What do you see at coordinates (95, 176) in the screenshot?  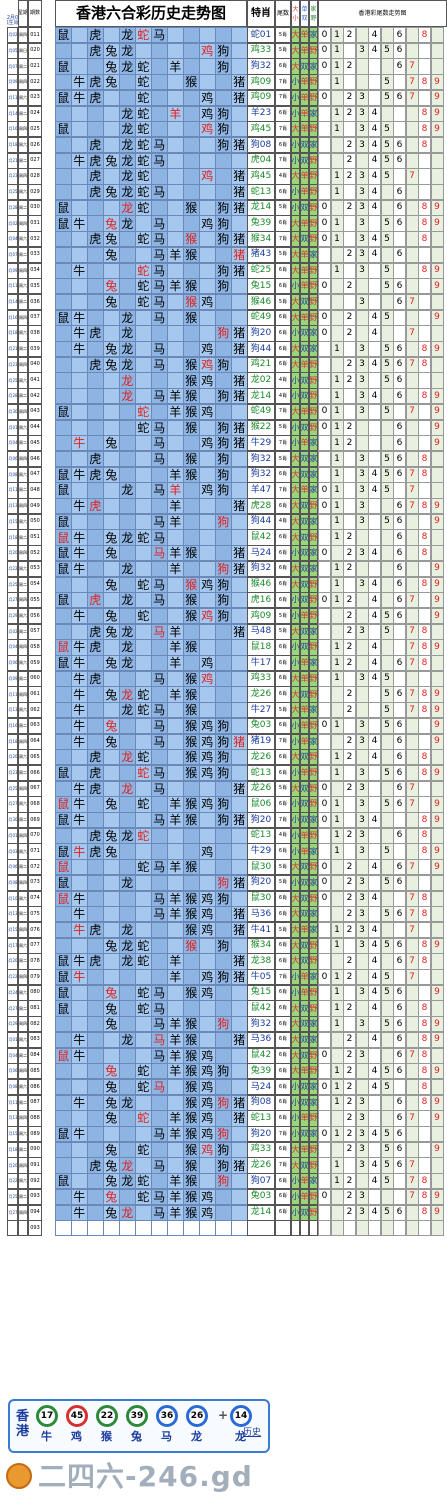 I see `zodiac-cell: 虎` at bounding box center [95, 176].